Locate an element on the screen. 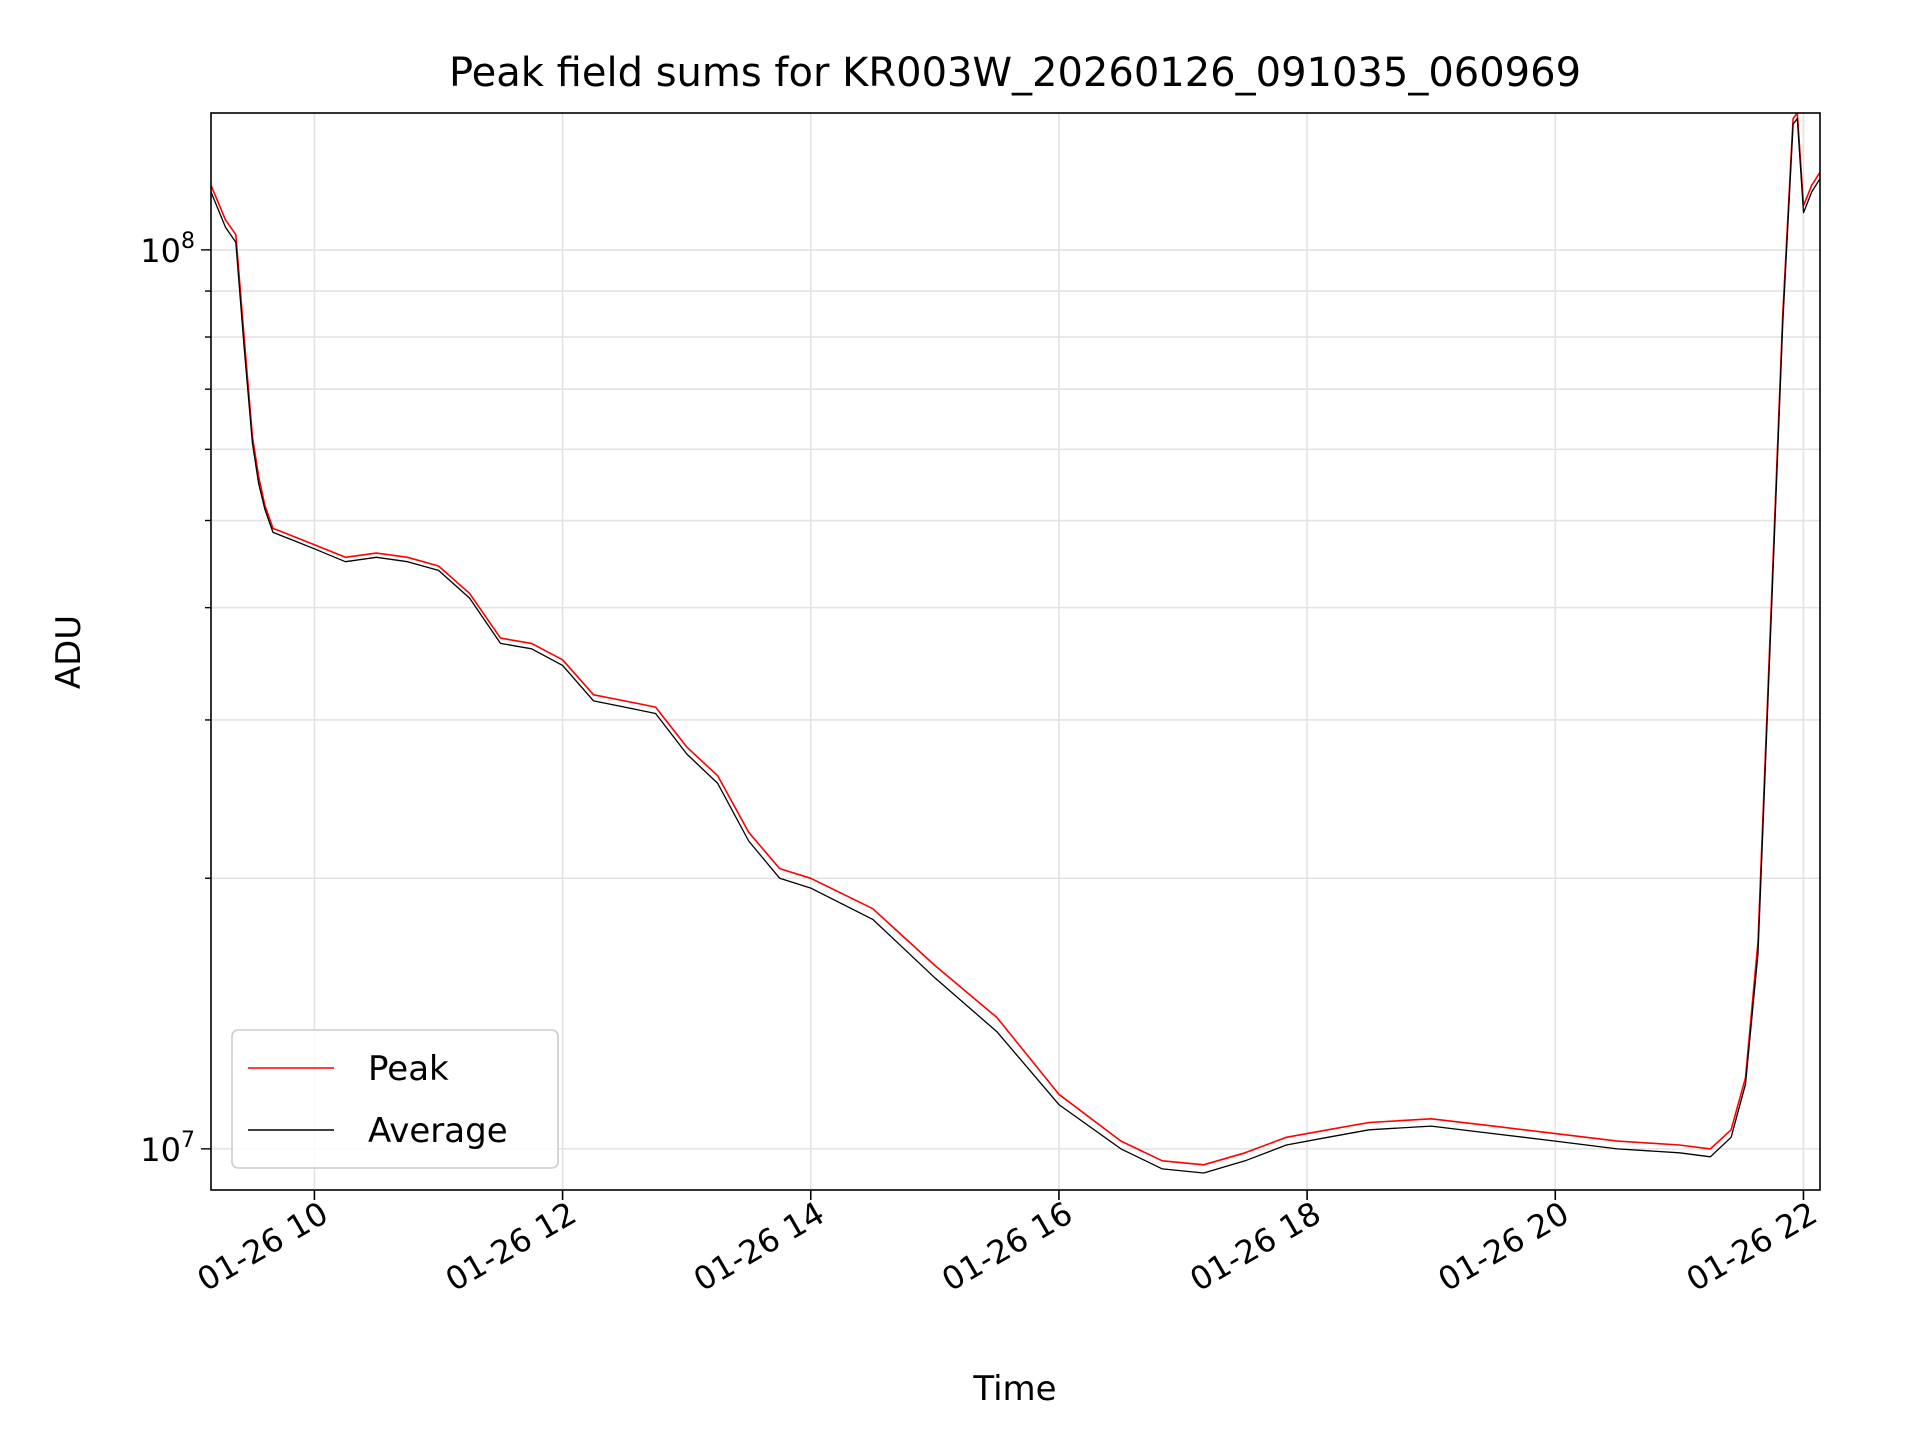  x-axis-label: Time is located at coordinates (1014, 1389).